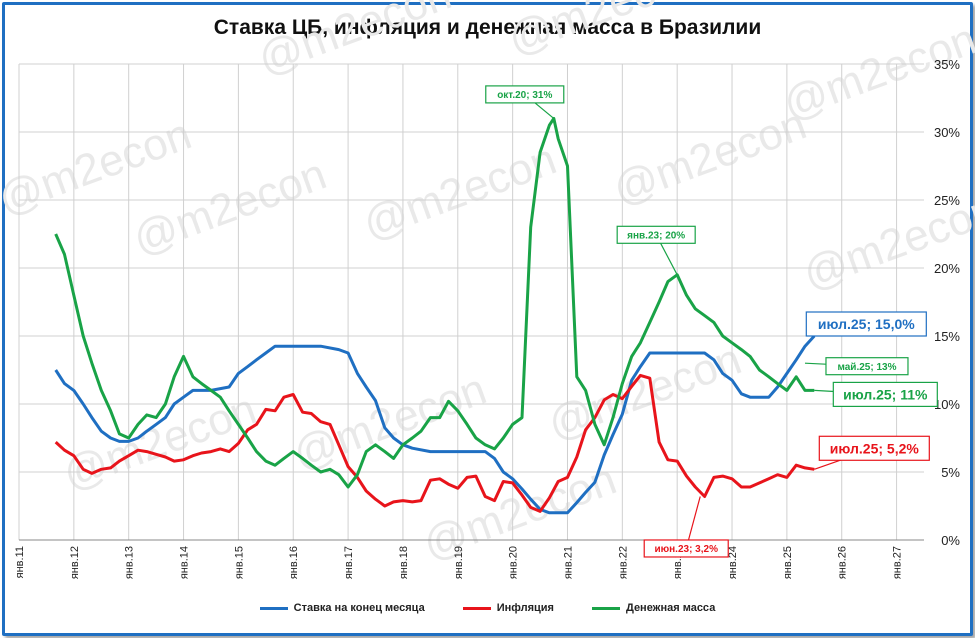 The height and width of the screenshot is (638, 975). I want to click on y-axis-ticks: 0% 5% 10% 15% 20% 25% 30% 35%, so click(947, 302).